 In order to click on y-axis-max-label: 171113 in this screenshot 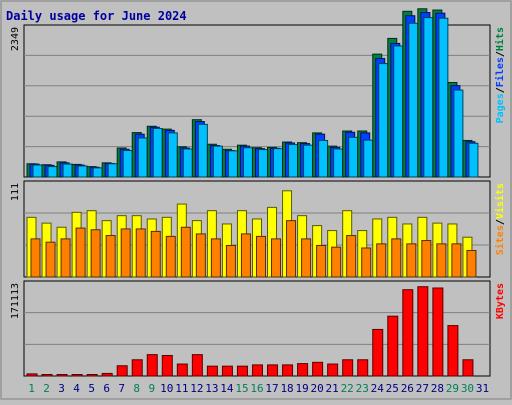, I will do `click(15, 301)`.